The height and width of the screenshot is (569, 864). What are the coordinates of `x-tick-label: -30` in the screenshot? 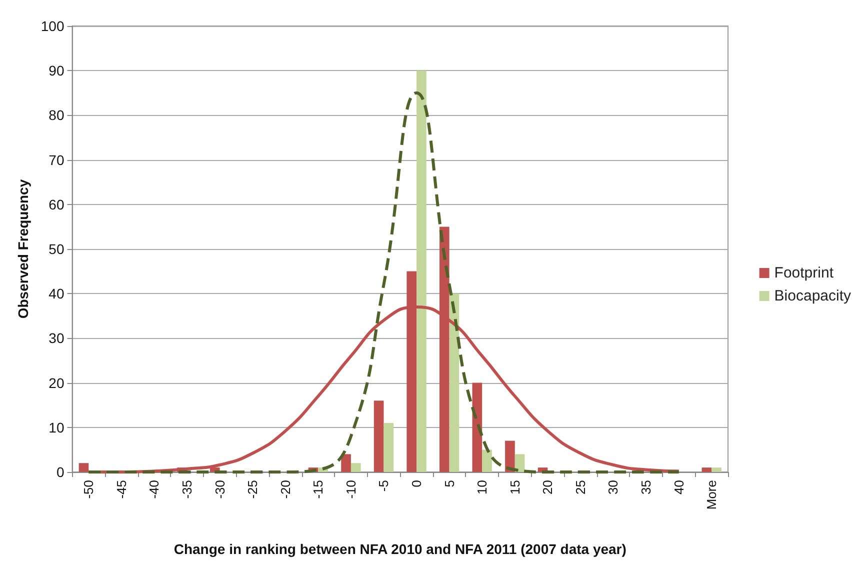 It's located at (220, 489).